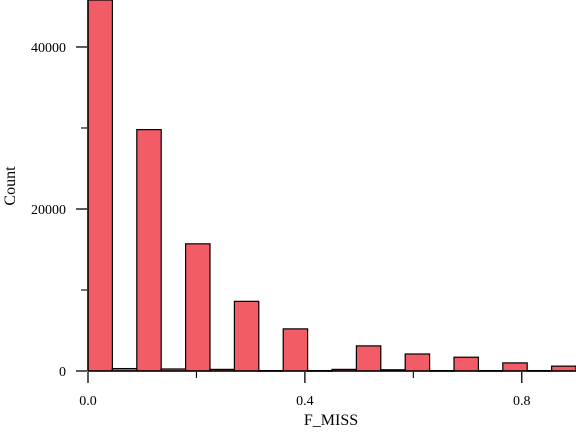  What do you see at coordinates (88, 401) in the screenshot?
I see `x-tick-label: 0.0` at bounding box center [88, 401].